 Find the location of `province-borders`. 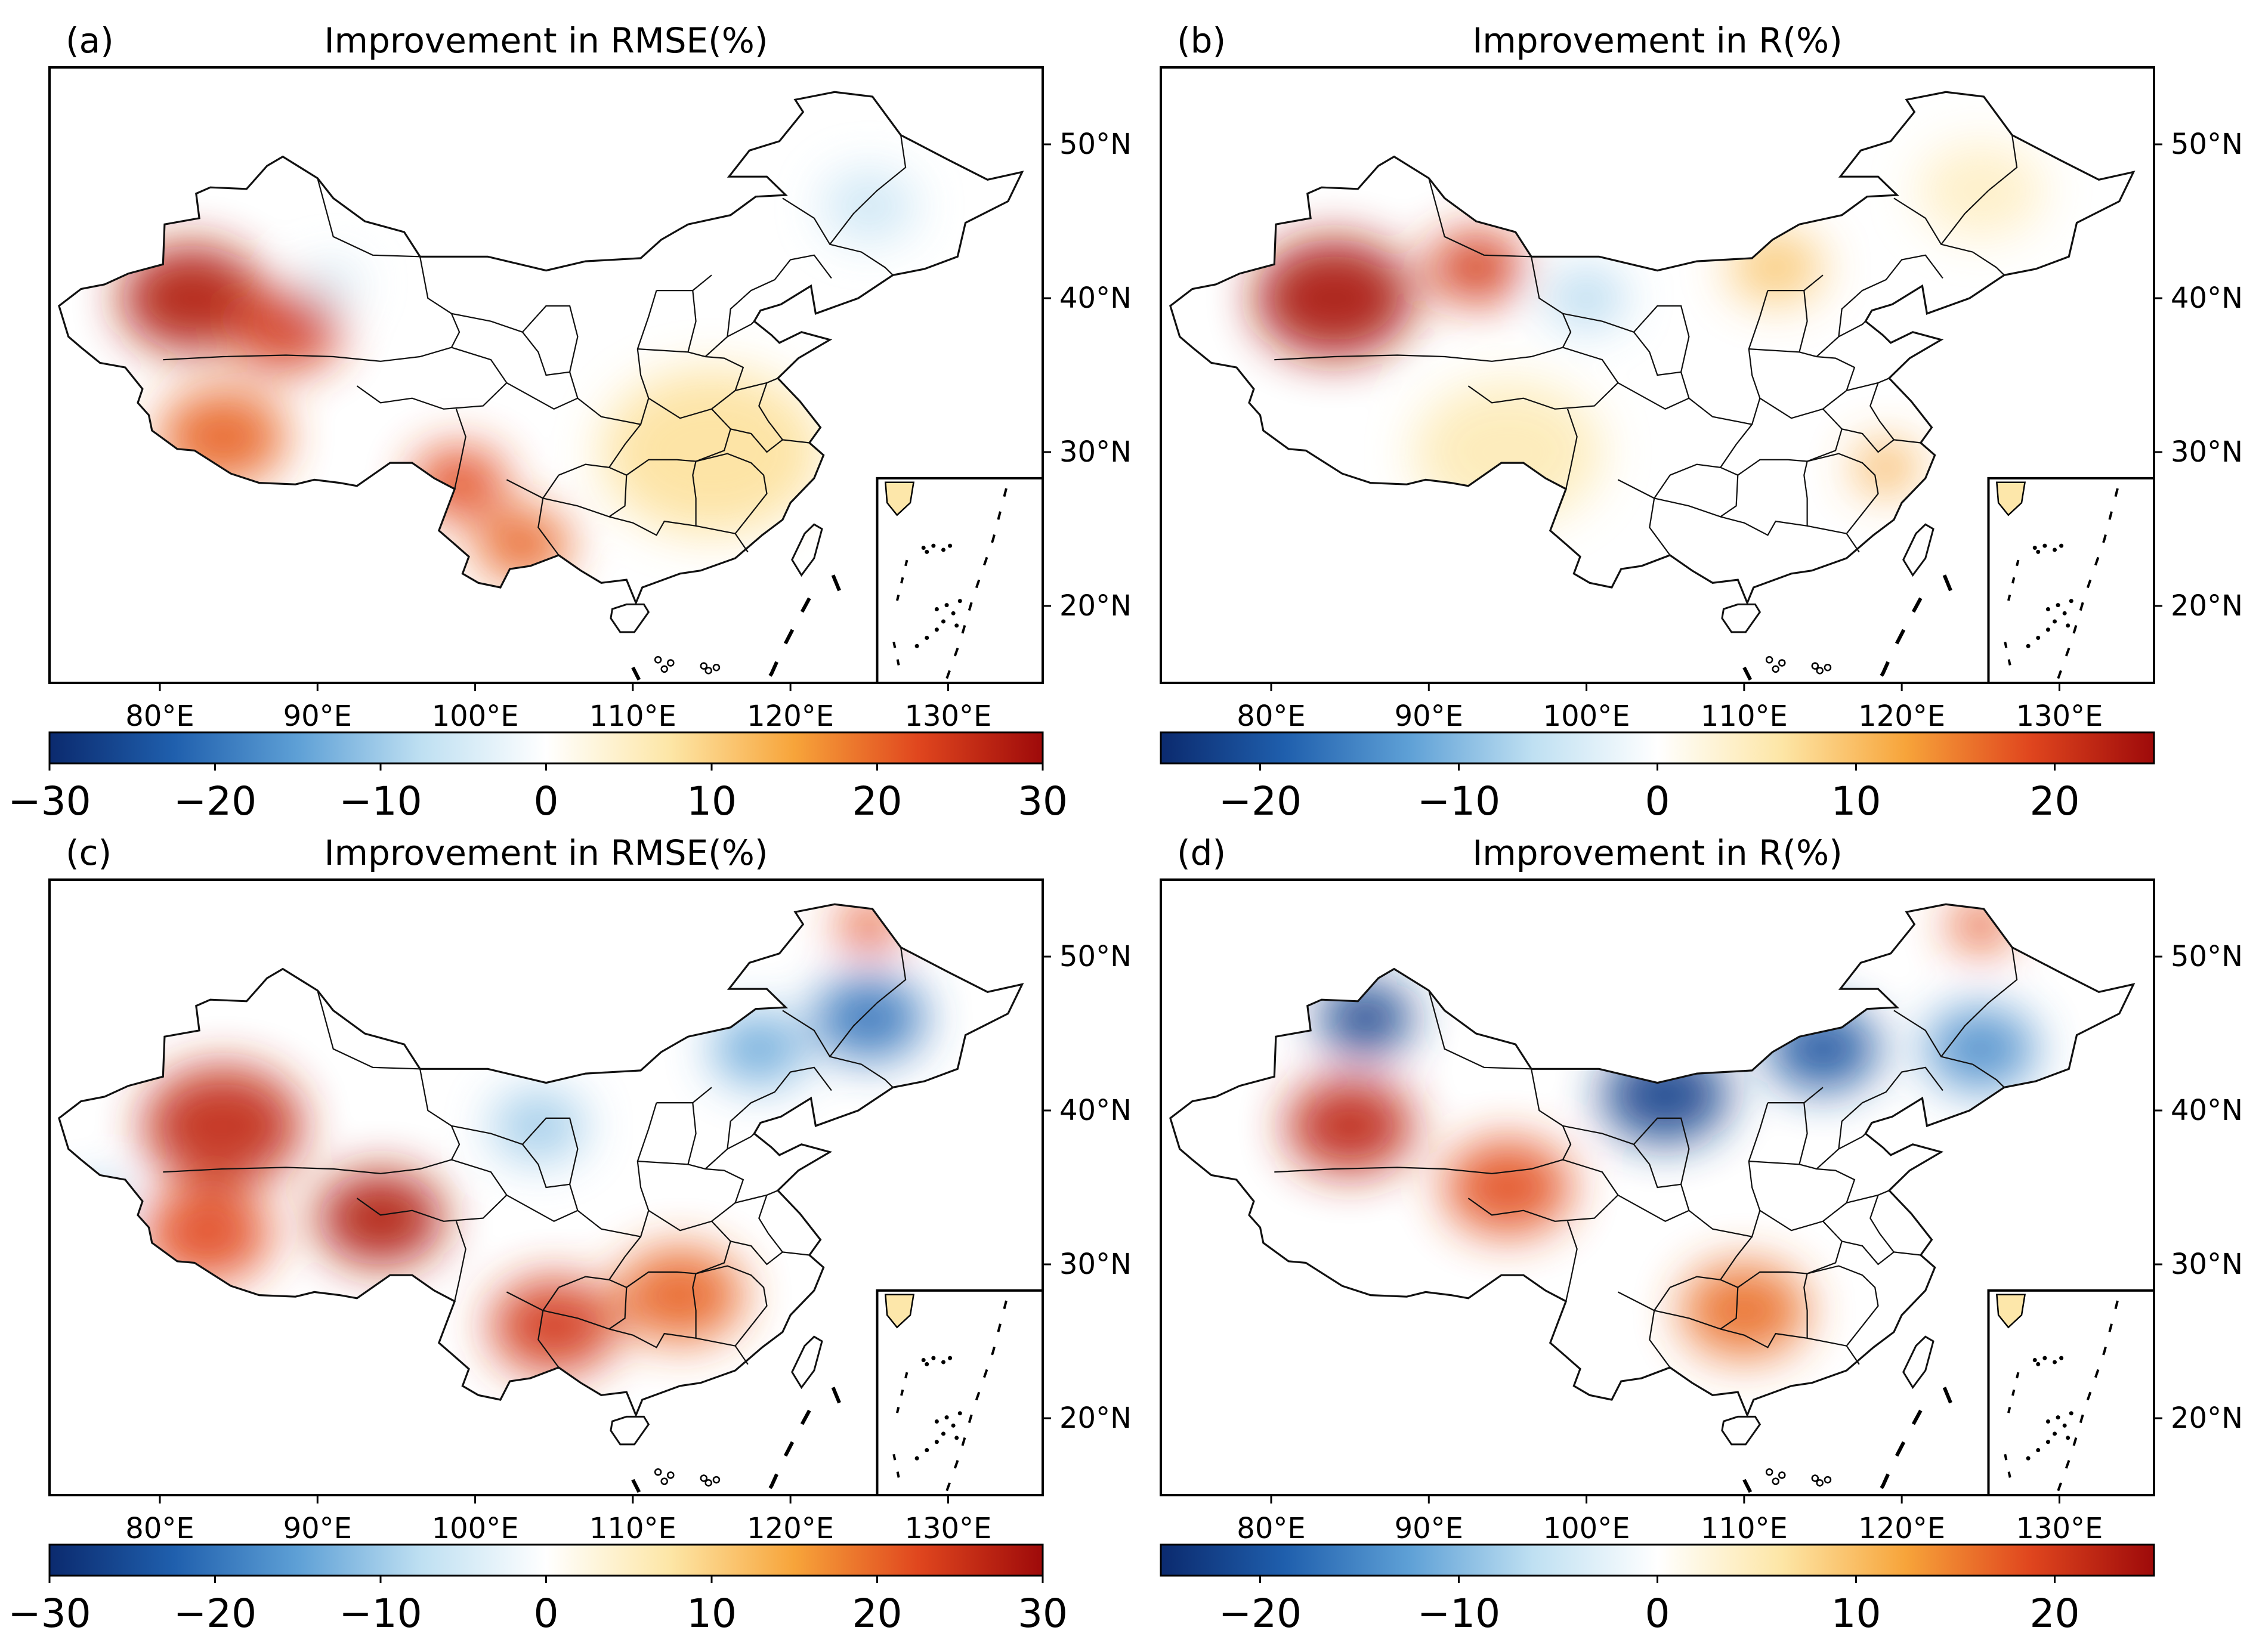

province-borders is located at coordinates (535, 1157).